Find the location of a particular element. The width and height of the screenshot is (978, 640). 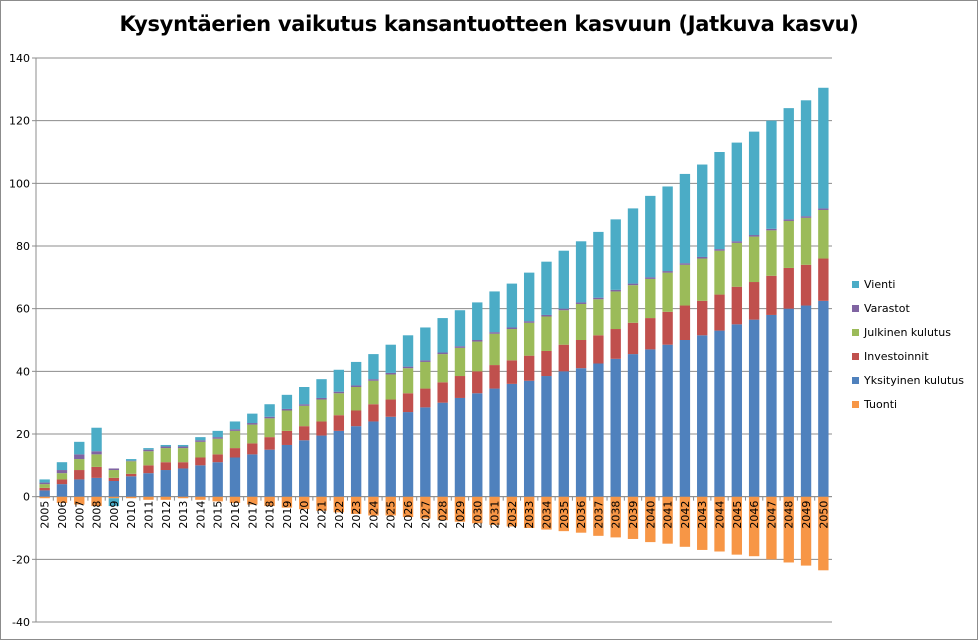

x-tick-label: 2037 is located at coordinates (598, 515).